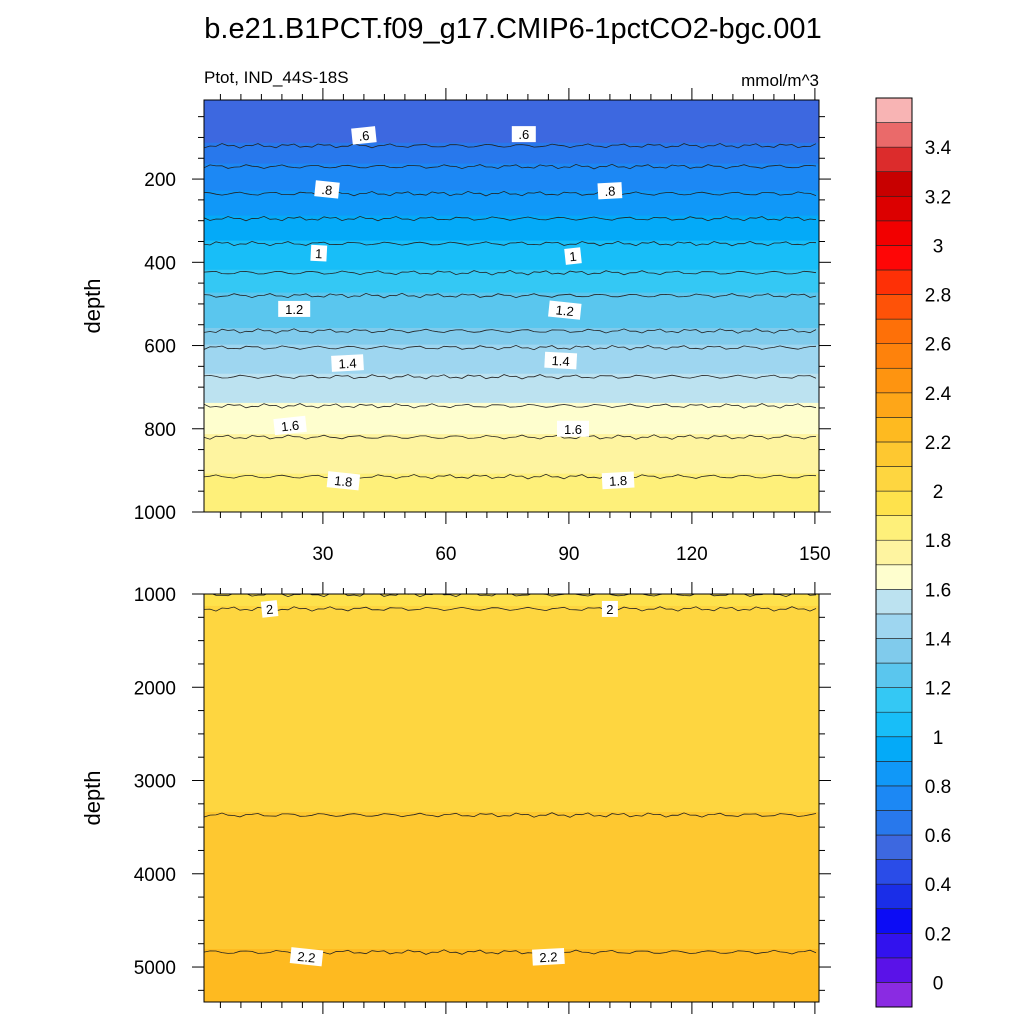 This screenshot has width=1024, height=1024. I want to click on contour-label-group: 1.4, so click(561, 360).